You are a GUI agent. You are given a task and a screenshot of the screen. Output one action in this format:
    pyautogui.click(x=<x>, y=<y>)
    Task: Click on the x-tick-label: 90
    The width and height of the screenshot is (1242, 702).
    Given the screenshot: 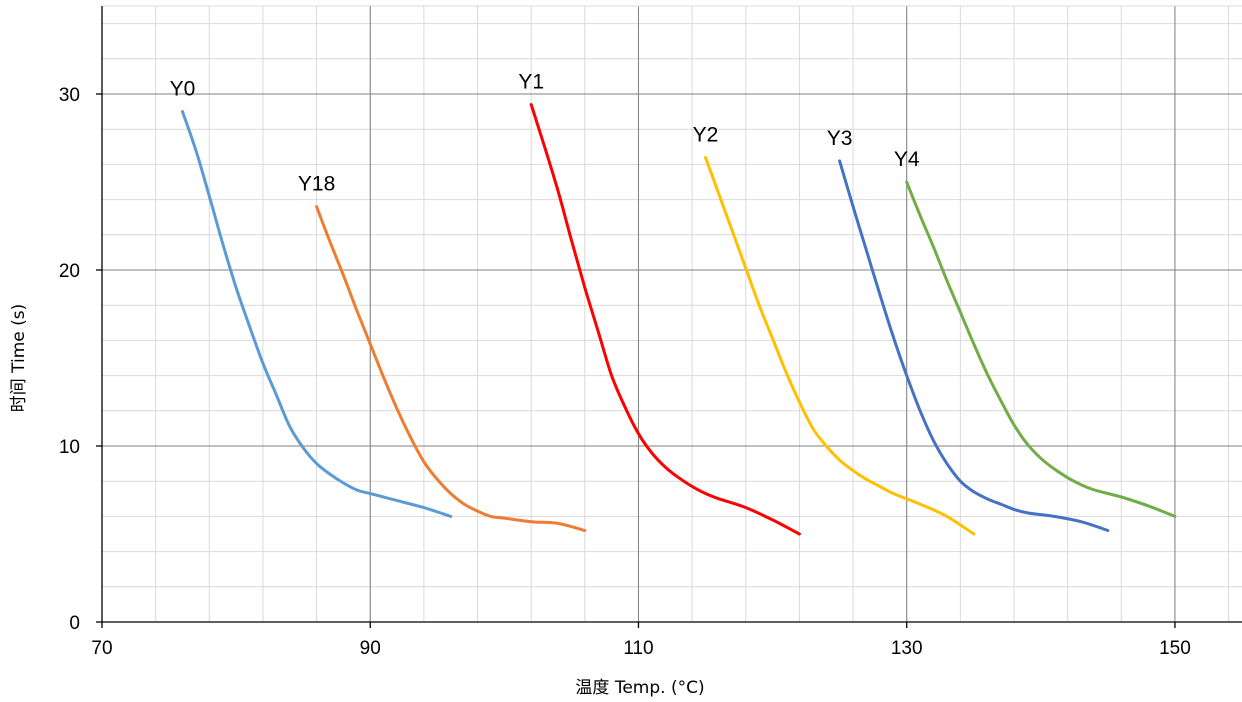 What is the action you would take?
    pyautogui.click(x=370, y=648)
    